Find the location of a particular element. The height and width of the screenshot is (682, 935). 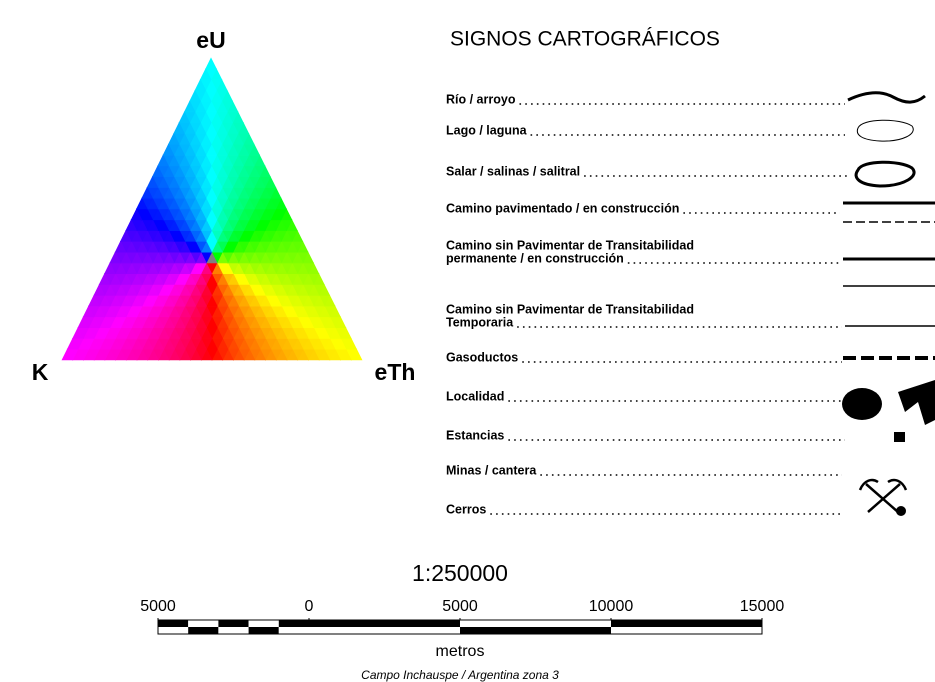

legend-label: permanente / en construcción is located at coordinates (535, 258).